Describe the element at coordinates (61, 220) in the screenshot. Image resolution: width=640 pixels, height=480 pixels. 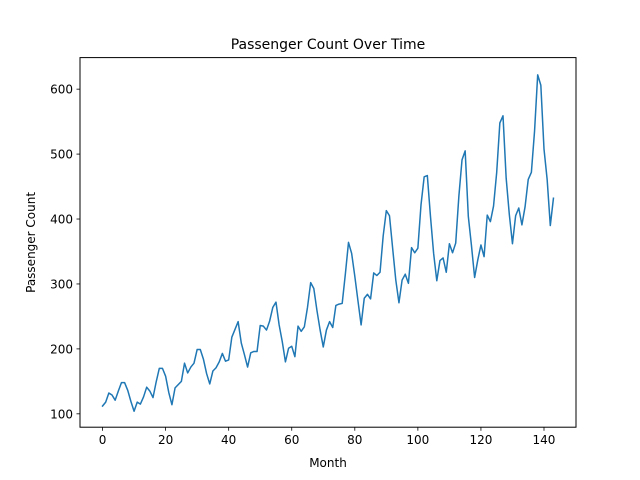
I see `y-tick-label: 400` at that location.